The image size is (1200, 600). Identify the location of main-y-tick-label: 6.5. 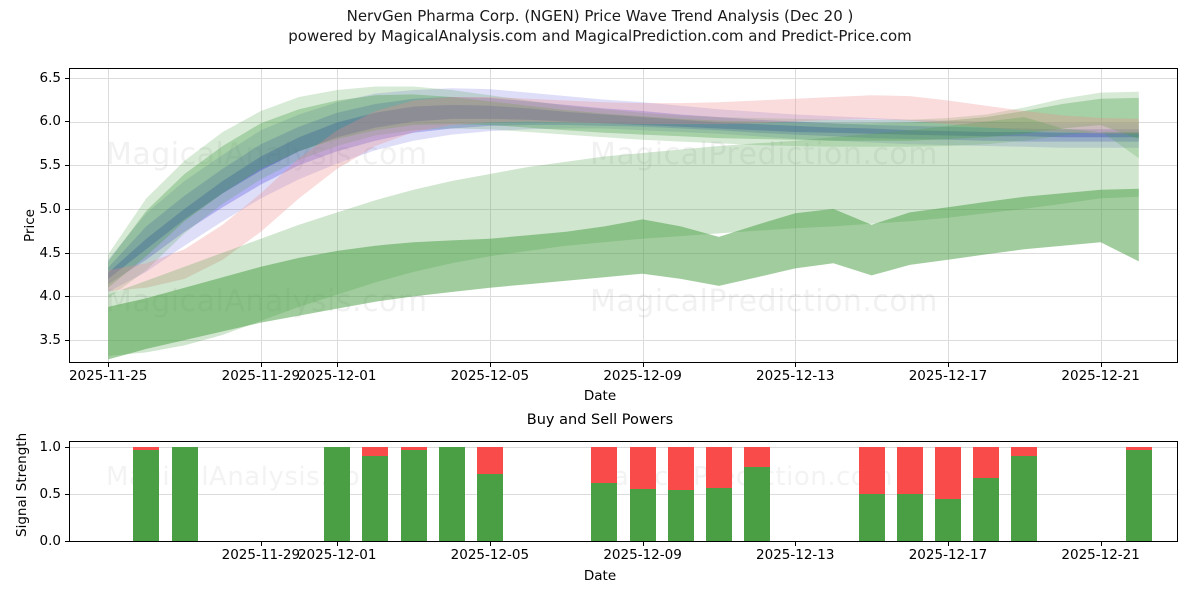
(50, 77).